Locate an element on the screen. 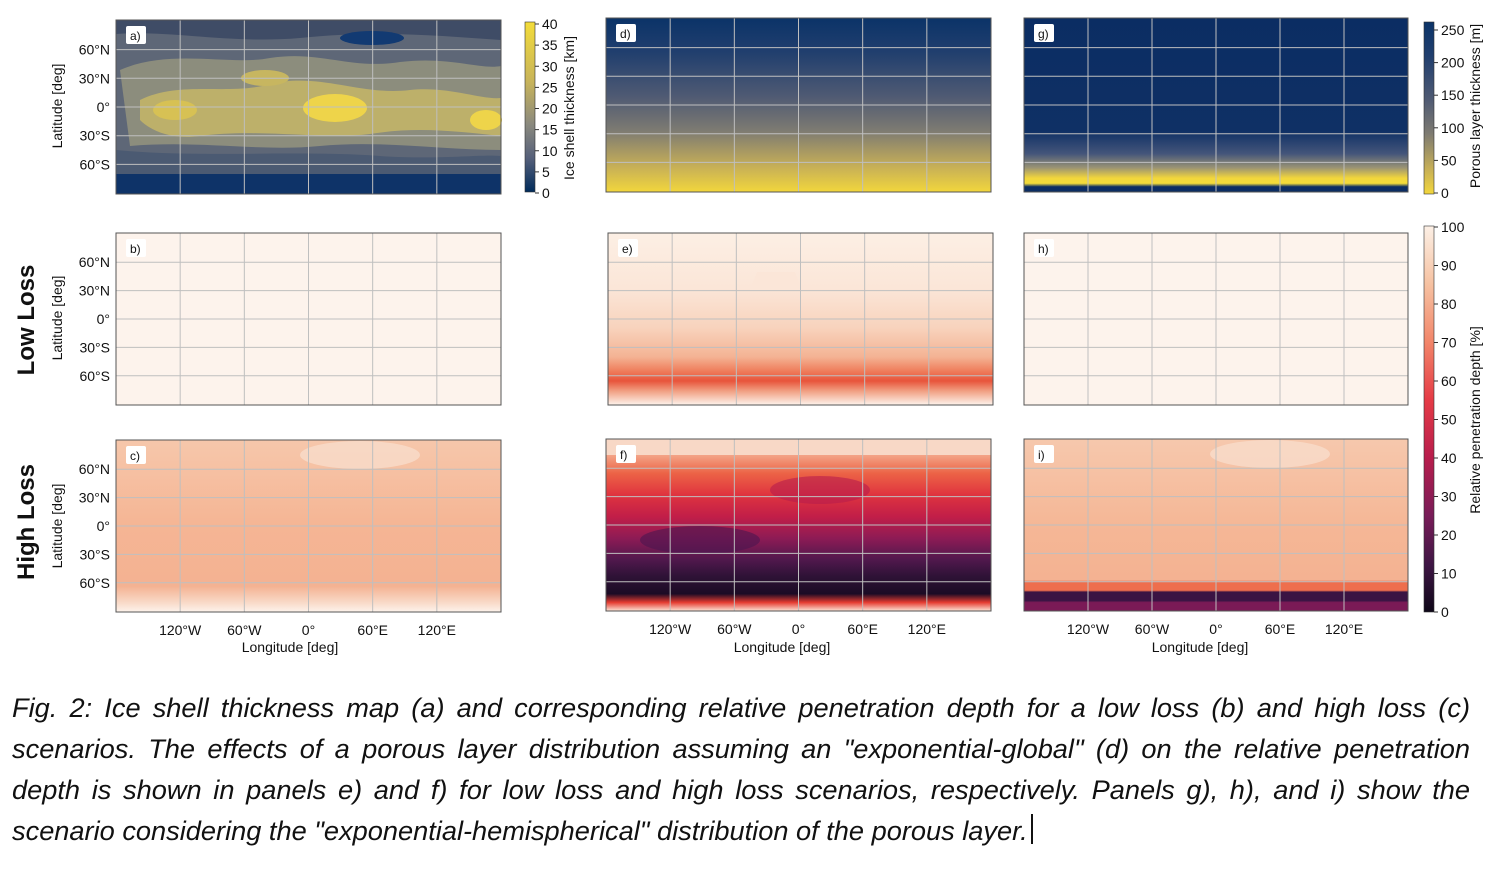  ylabel-a: Latitude [deg] is located at coordinates (57, 106).